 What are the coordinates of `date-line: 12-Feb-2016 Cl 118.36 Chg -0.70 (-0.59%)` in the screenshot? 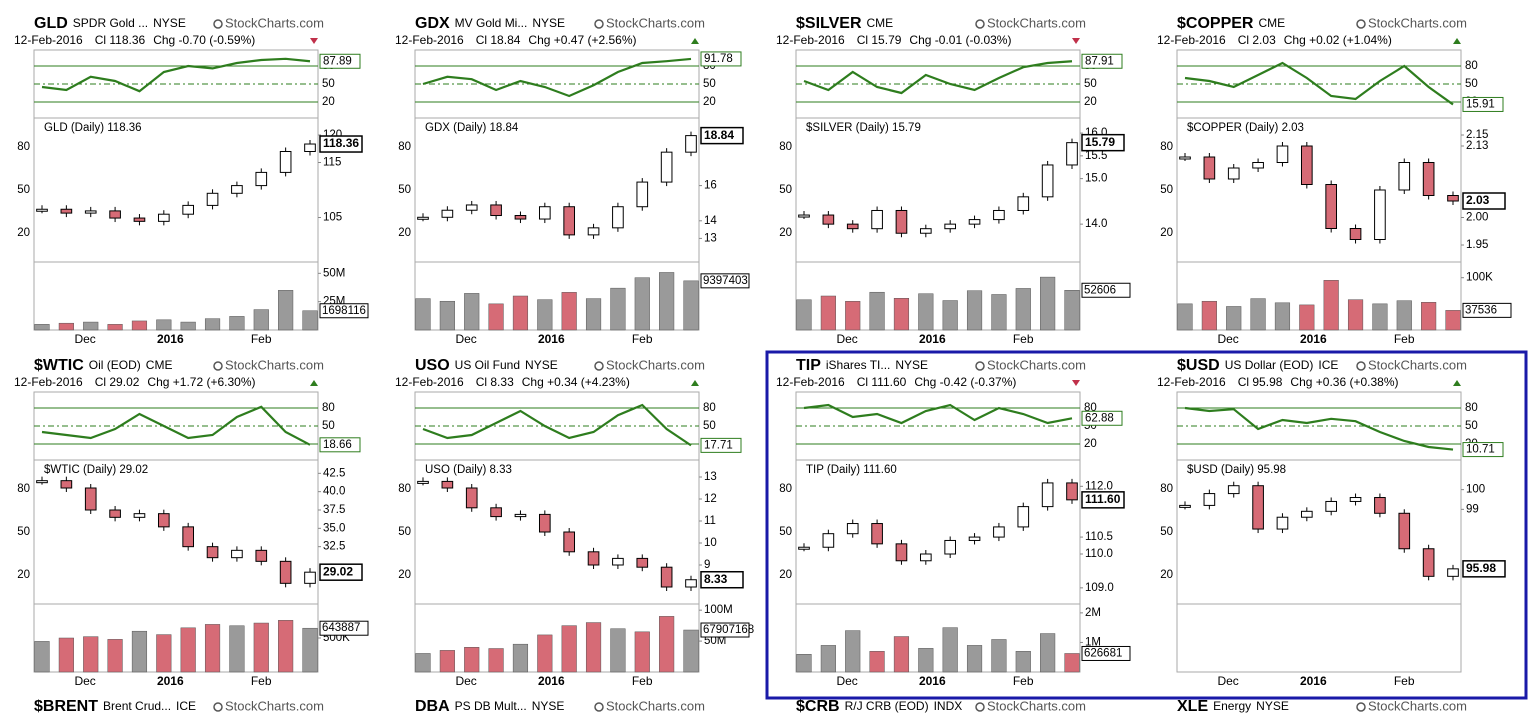 It's located at (134, 40).